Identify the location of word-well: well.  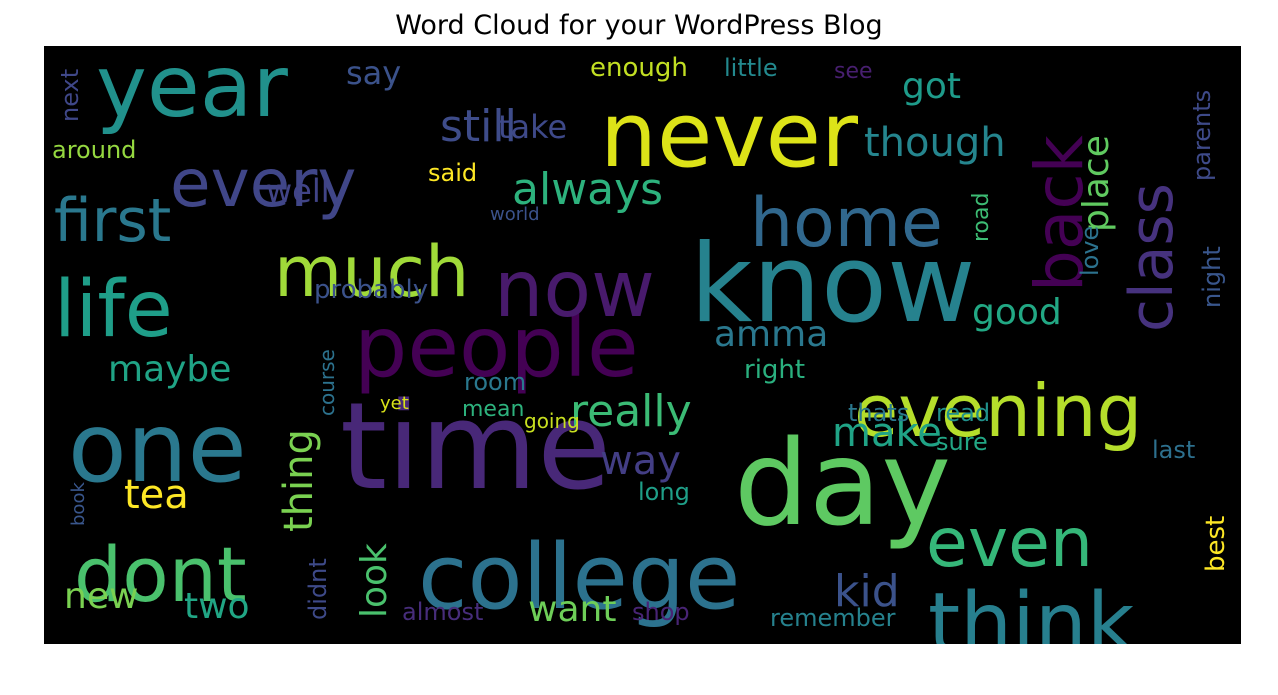
(298, 191).